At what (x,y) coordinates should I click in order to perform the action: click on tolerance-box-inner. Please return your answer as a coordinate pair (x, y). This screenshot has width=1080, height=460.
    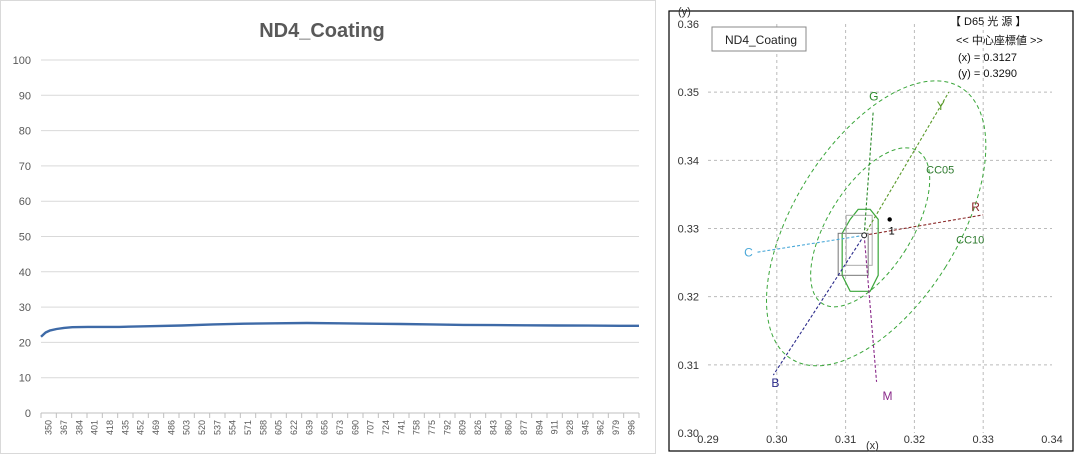
    Looking at the image, I should click on (859, 240).